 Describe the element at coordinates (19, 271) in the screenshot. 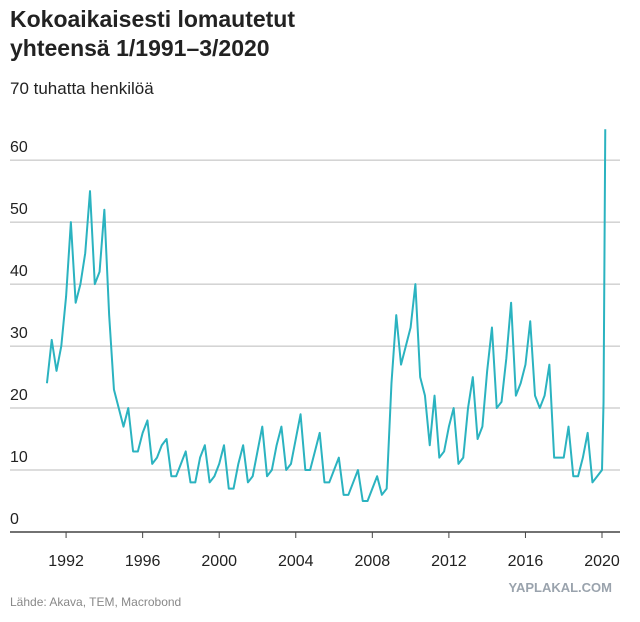

I see `y-tick-label: 40` at that location.